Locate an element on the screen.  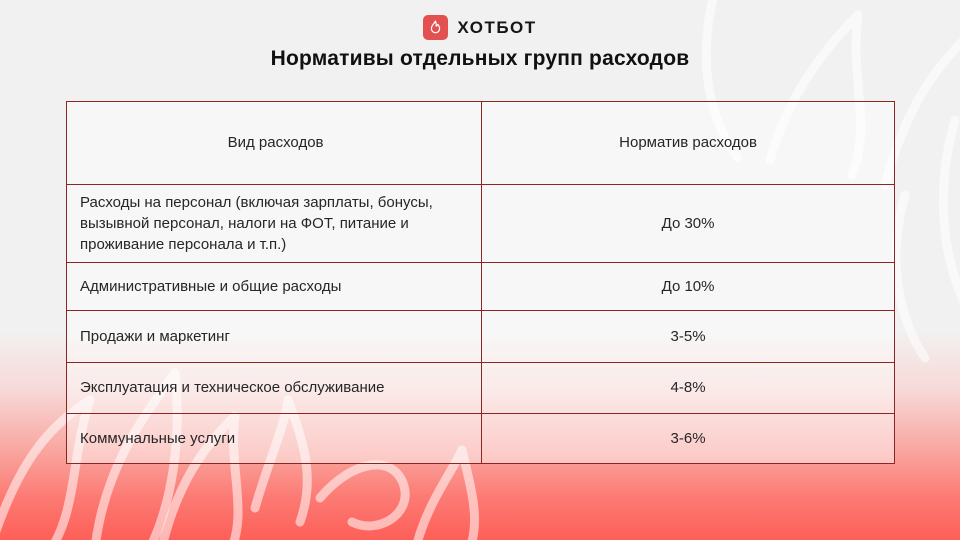
cell-expense-category: Коммунальные услуги is located at coordinates (275, 438).